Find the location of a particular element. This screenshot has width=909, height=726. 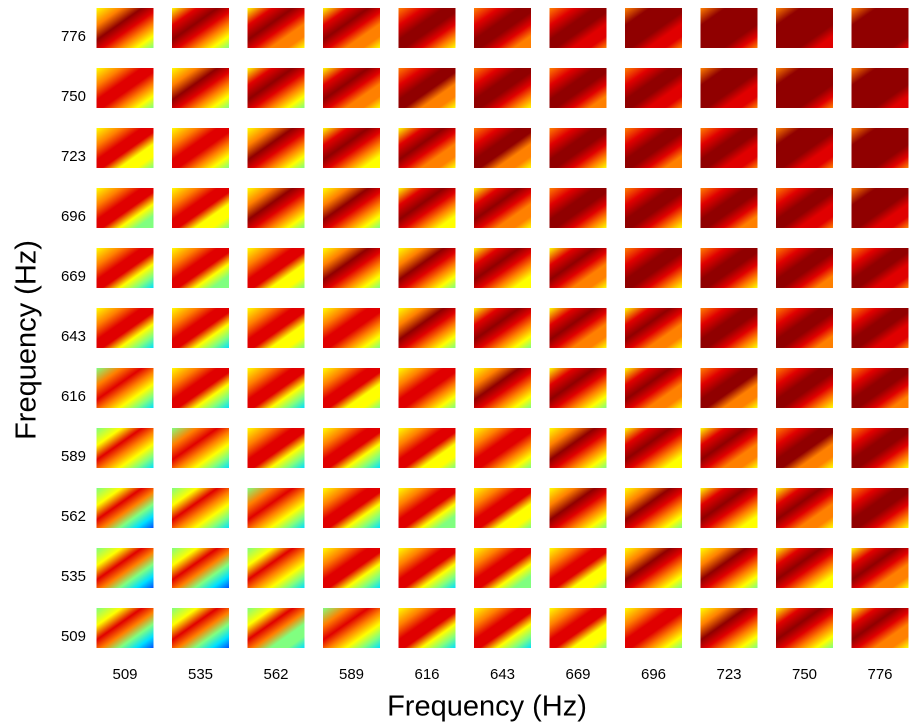

x-tick-label: 643 is located at coordinates (502, 674).